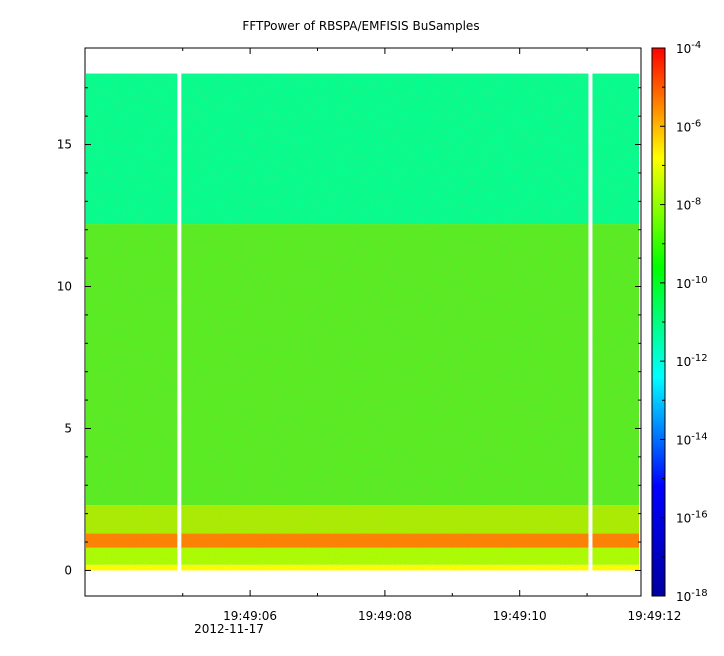 The width and height of the screenshot is (724, 656). Describe the element at coordinates (64, 287) in the screenshot. I see `y-tick-label: 10` at that location.